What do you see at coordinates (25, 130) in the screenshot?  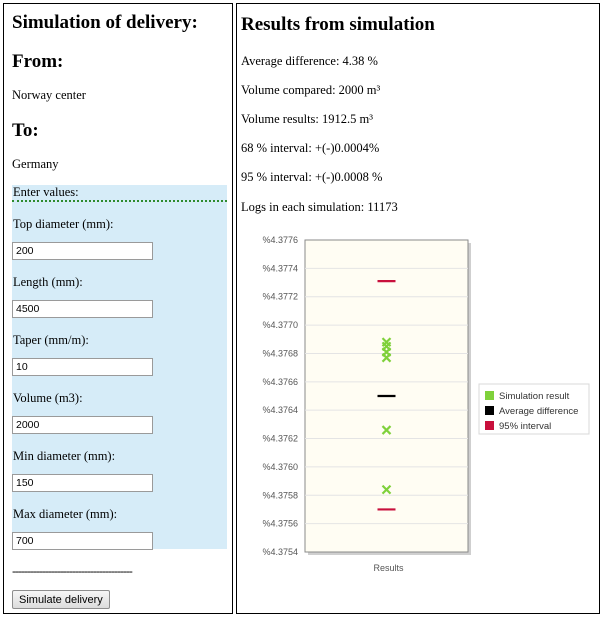 I see `to-heading: To:` at bounding box center [25, 130].